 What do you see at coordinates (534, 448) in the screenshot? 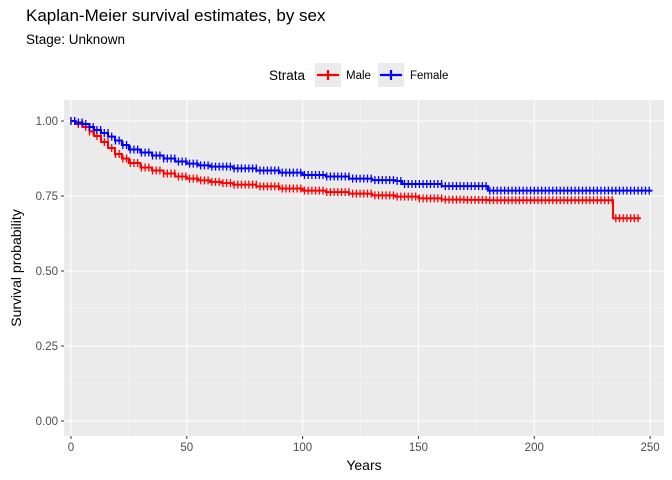
I see `x-tick-label: 200` at bounding box center [534, 448].